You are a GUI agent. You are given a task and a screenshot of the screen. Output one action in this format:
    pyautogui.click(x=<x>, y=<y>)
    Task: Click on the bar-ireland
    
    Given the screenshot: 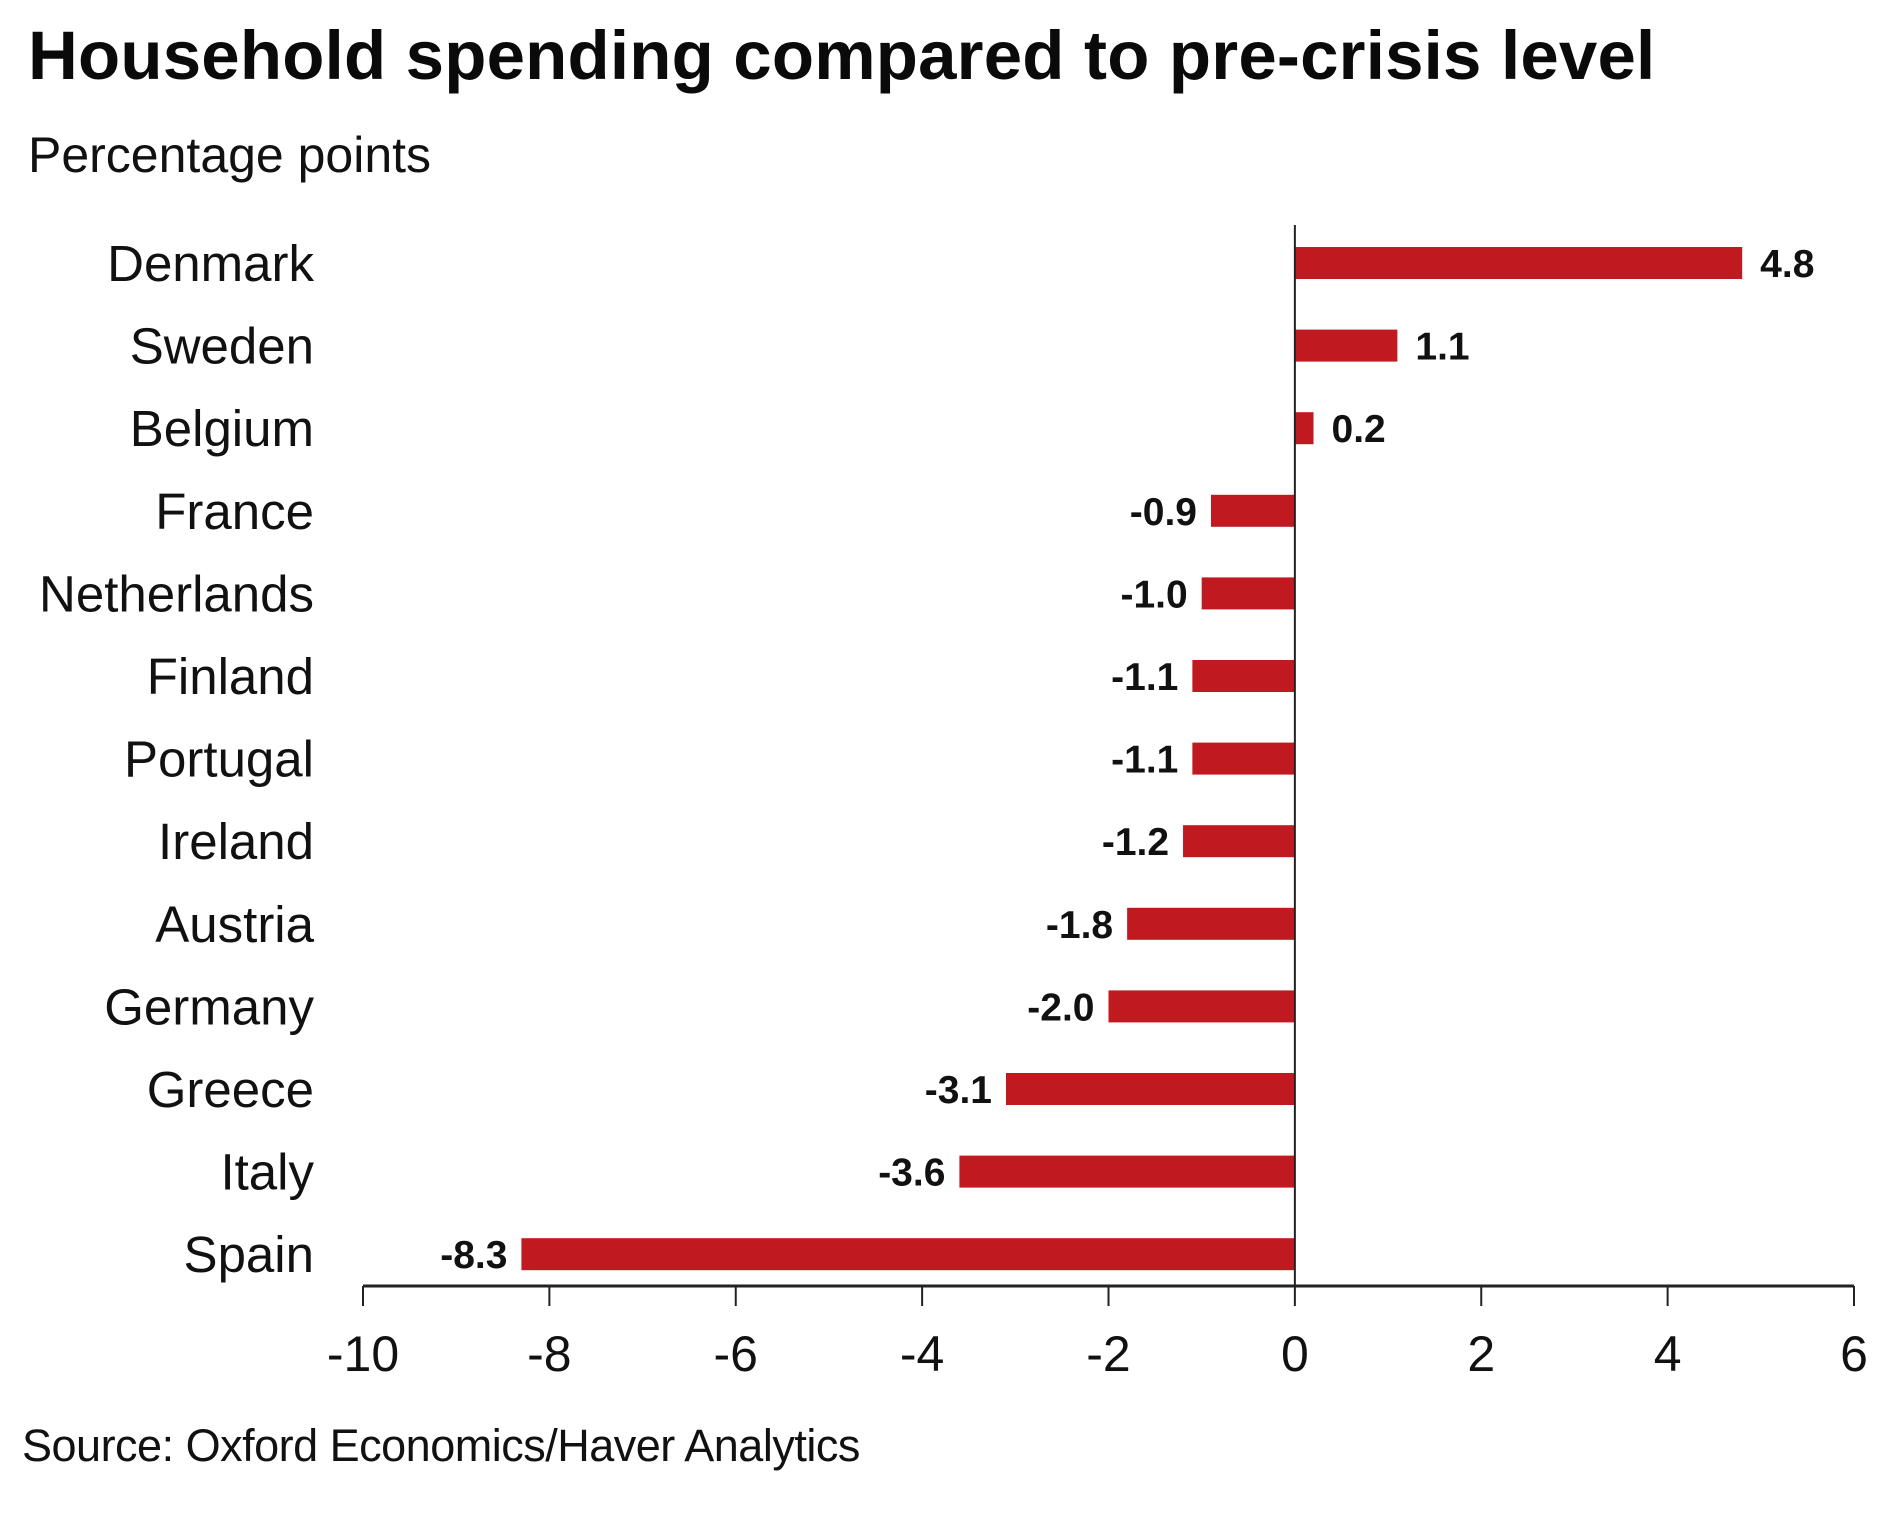 What is the action you would take?
    pyautogui.click(x=1239, y=841)
    